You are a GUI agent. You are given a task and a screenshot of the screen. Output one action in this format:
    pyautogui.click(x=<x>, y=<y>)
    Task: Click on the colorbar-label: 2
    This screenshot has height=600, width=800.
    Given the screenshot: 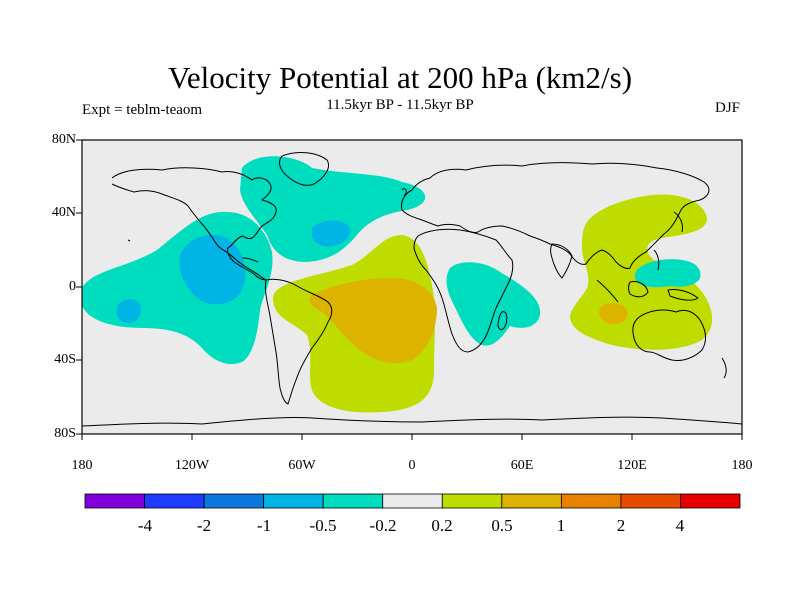 What is the action you would take?
    pyautogui.click(x=621, y=525)
    